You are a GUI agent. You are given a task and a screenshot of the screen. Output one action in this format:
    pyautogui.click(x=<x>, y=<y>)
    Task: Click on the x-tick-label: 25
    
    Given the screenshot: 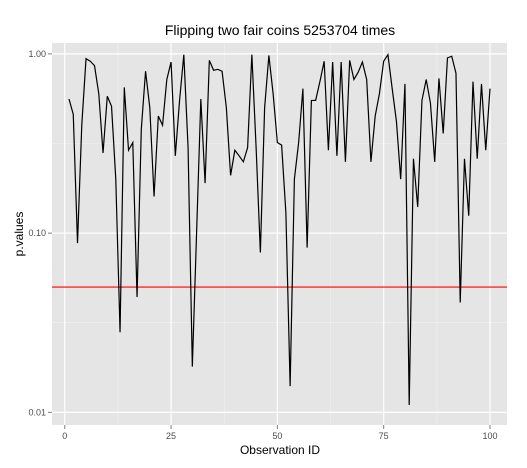 What is the action you would take?
    pyautogui.click(x=171, y=436)
    